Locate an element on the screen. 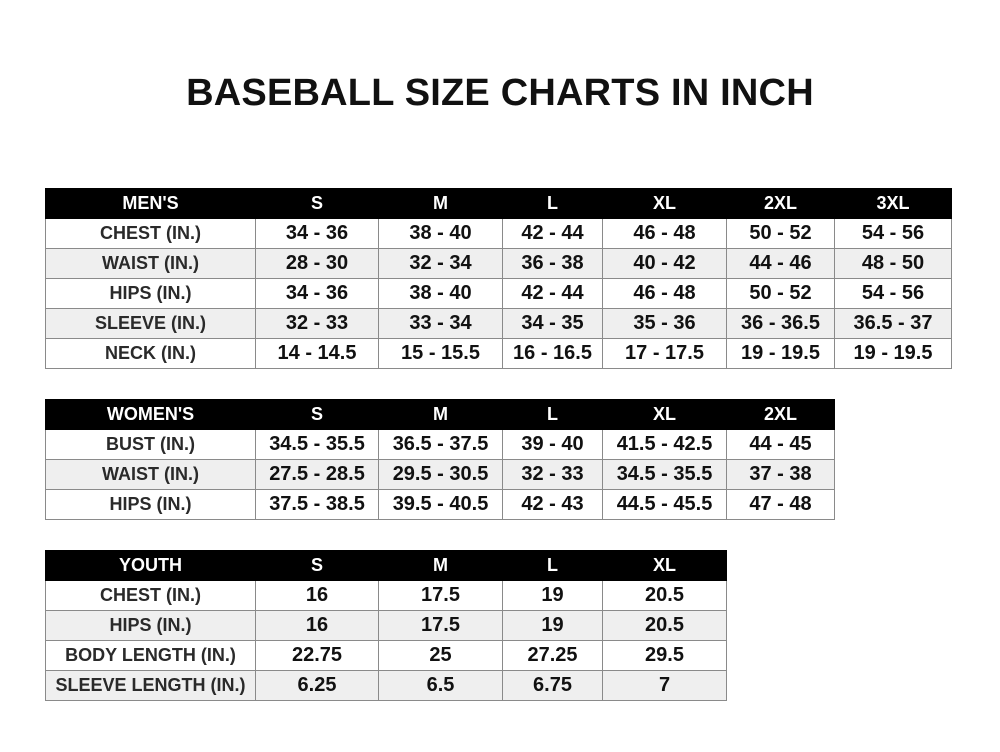 The image size is (1000, 752). size-value: 44 - 45 is located at coordinates (780, 444).